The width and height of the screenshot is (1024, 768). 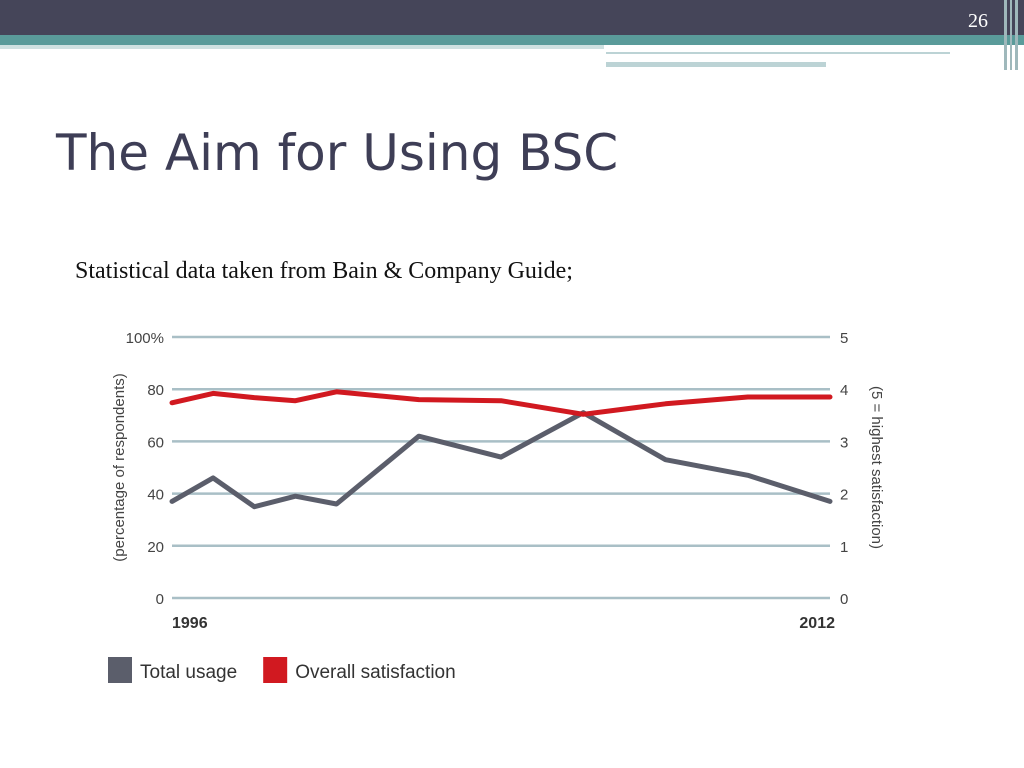 What do you see at coordinates (844, 442) in the screenshot?
I see `y2-tick-label: 3` at bounding box center [844, 442].